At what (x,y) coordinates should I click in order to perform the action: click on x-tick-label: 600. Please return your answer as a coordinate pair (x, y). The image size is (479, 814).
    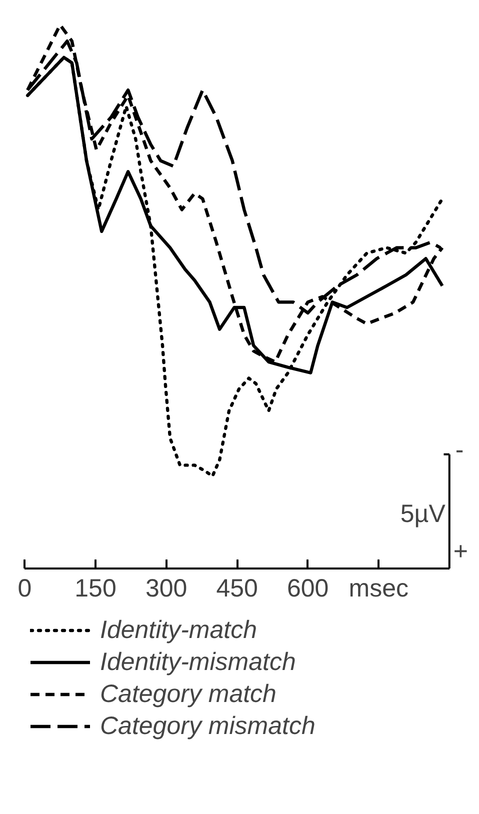
    Looking at the image, I should click on (307, 588).